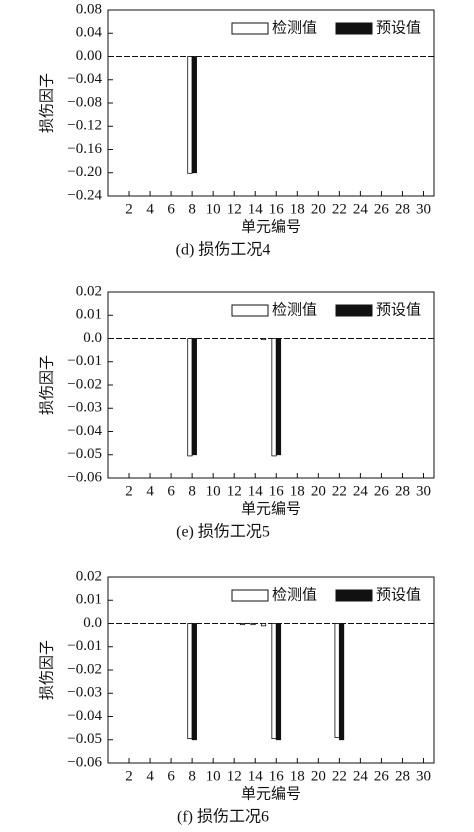  Describe the element at coordinates (223, 817) in the screenshot. I see `caption: (f) 损伤工况6` at that location.